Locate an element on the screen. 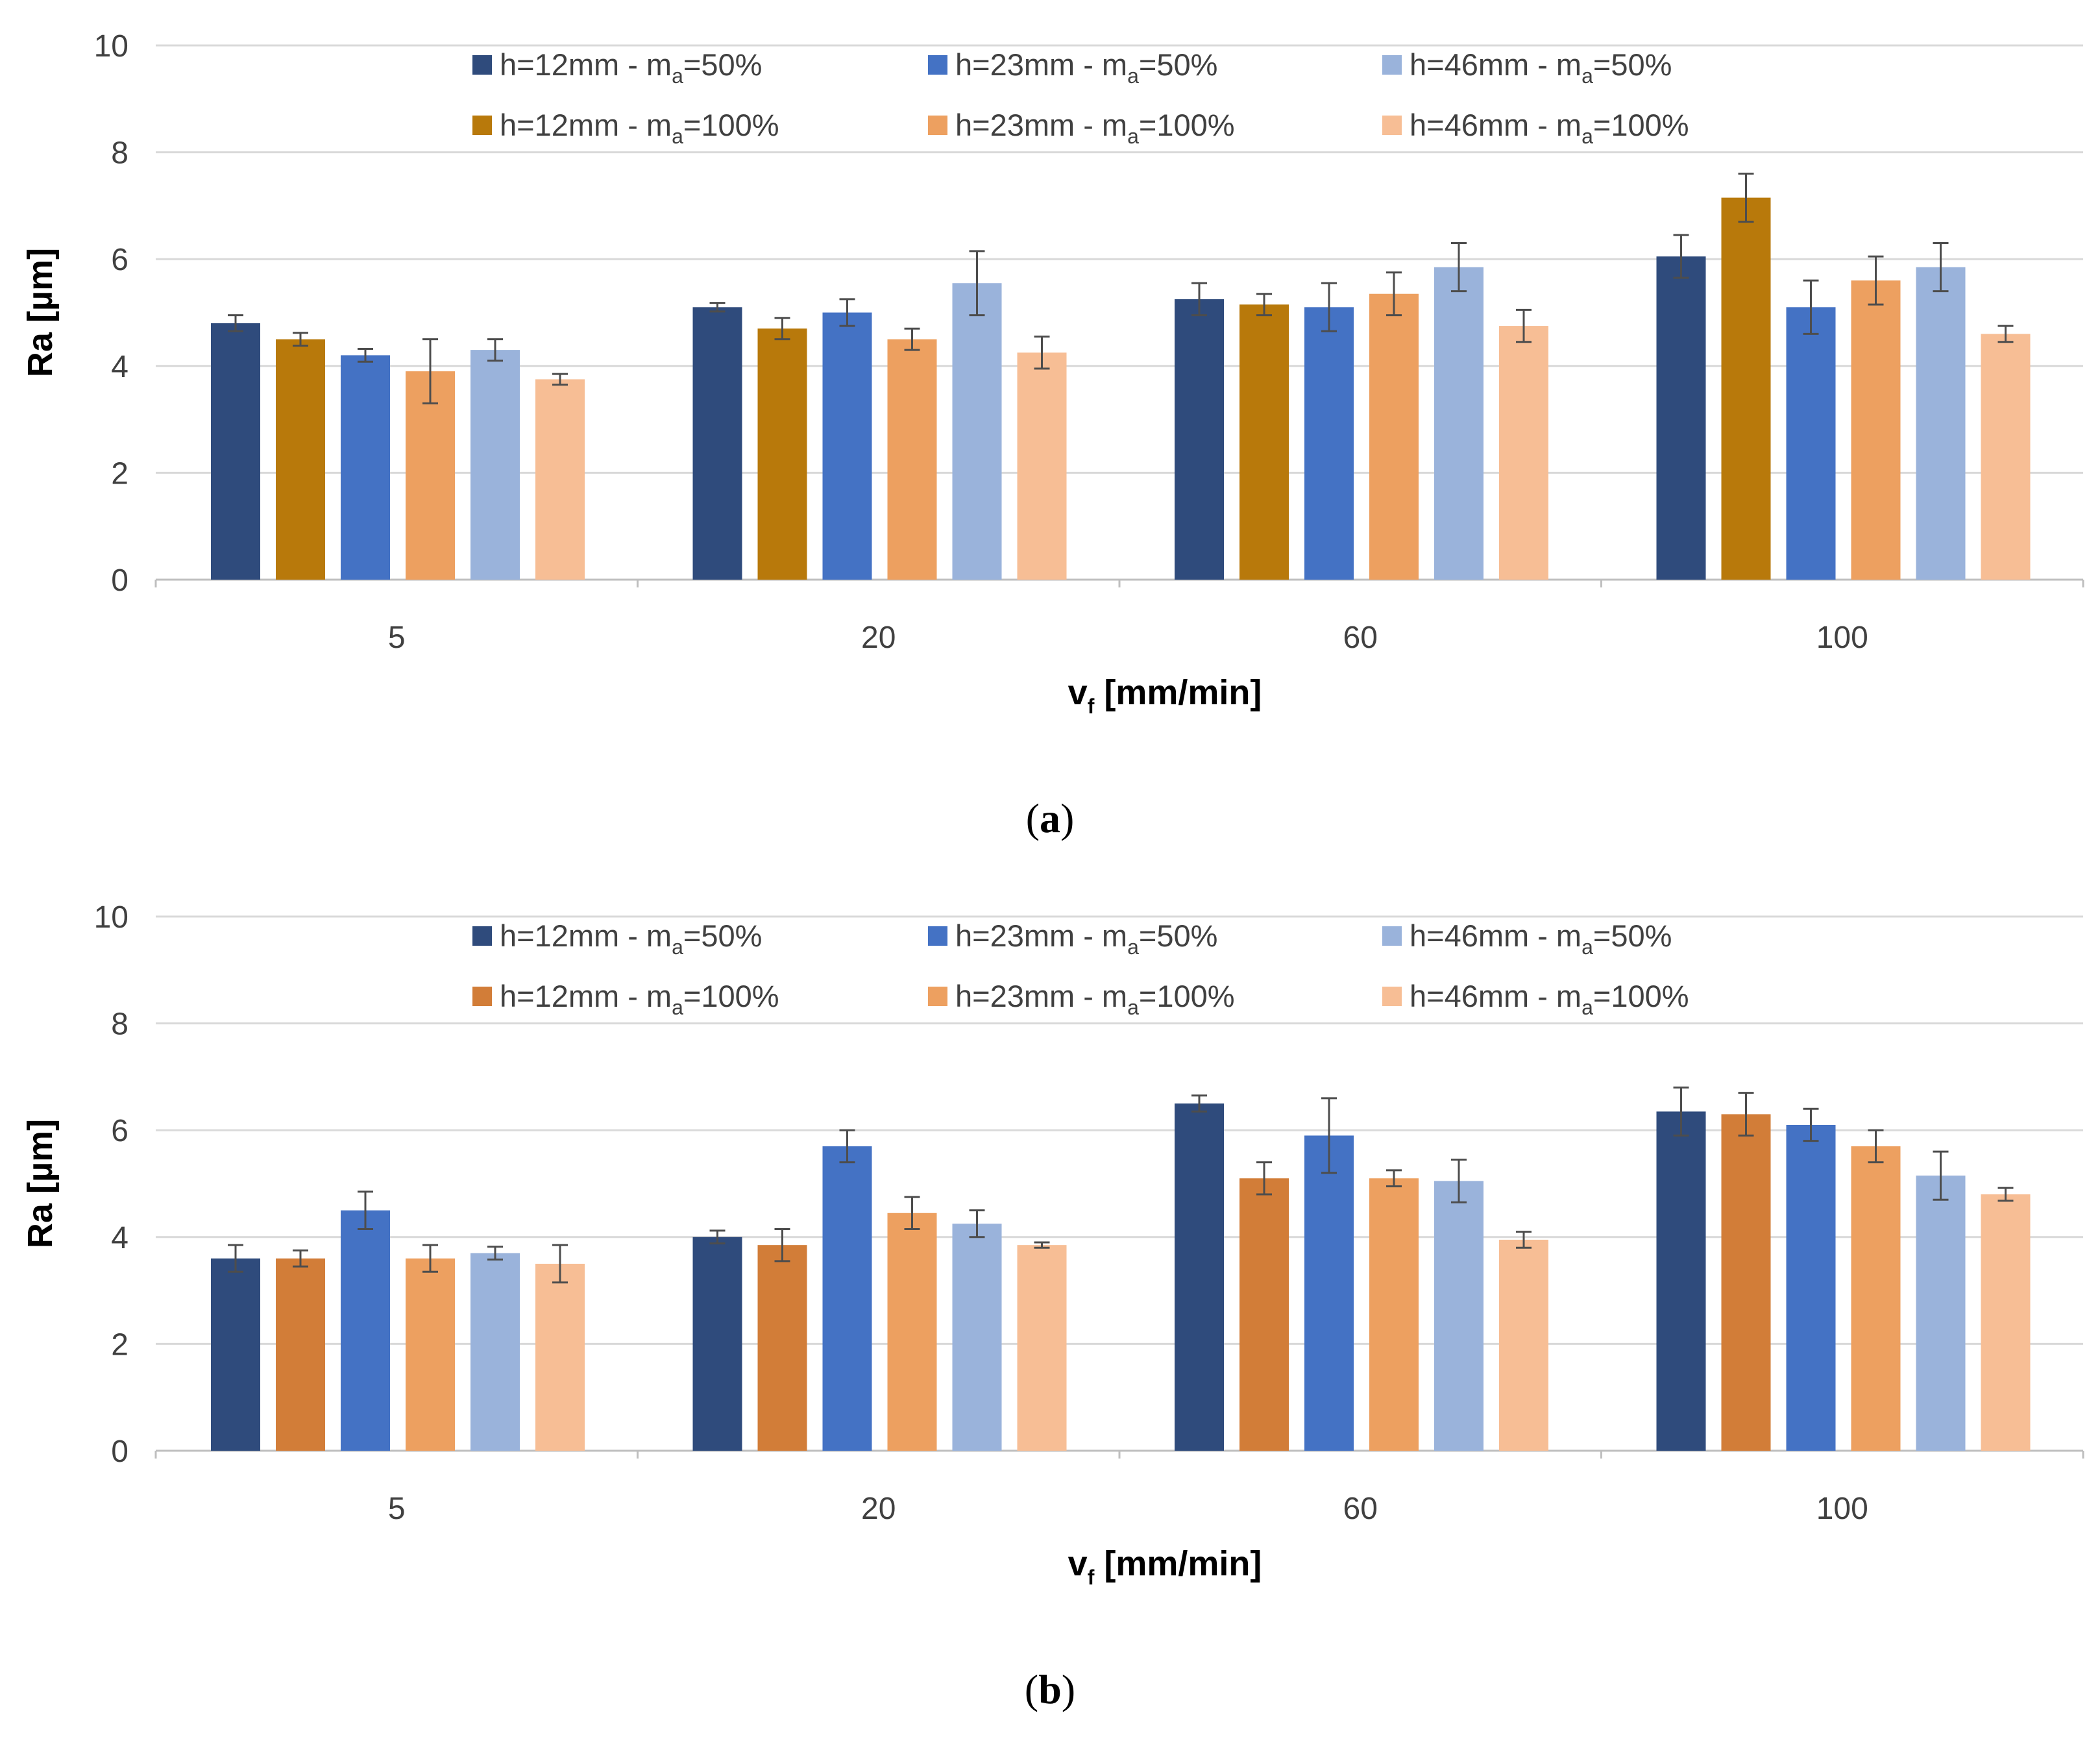 The width and height of the screenshot is (2100, 1737). x-tick-label: 5 is located at coordinates (397, 1509).